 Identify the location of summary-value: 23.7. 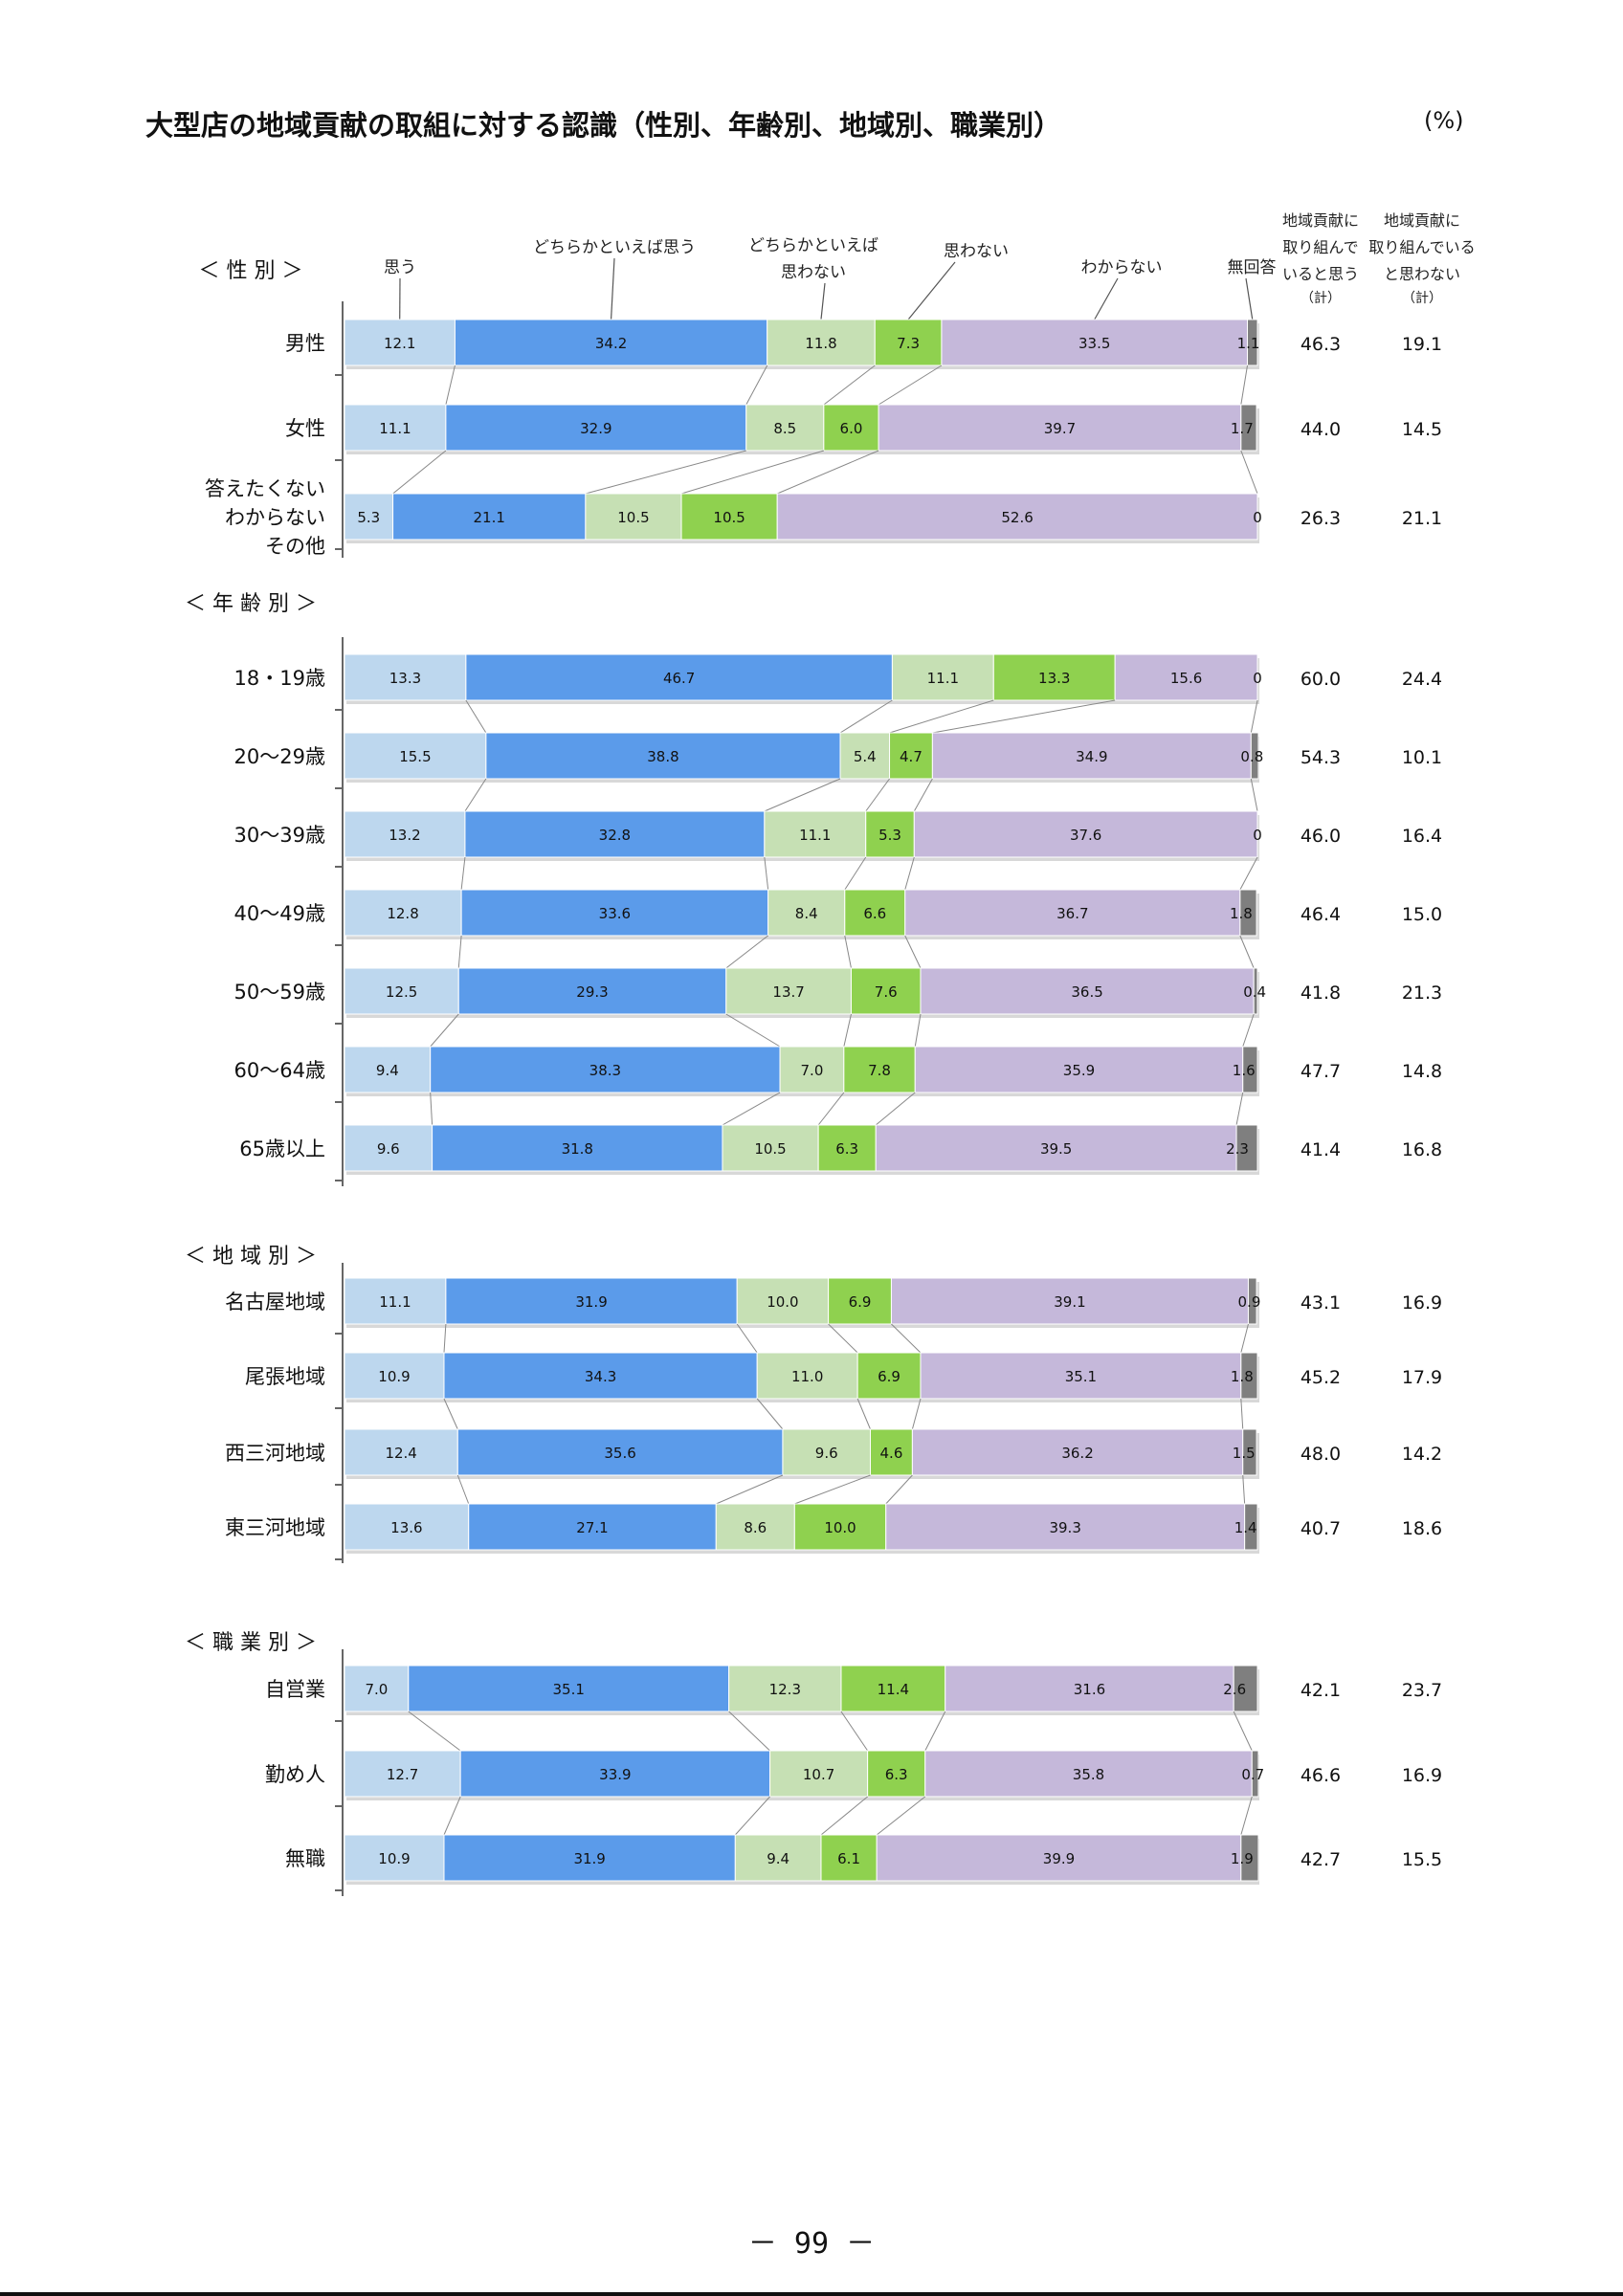
(1422, 1691).